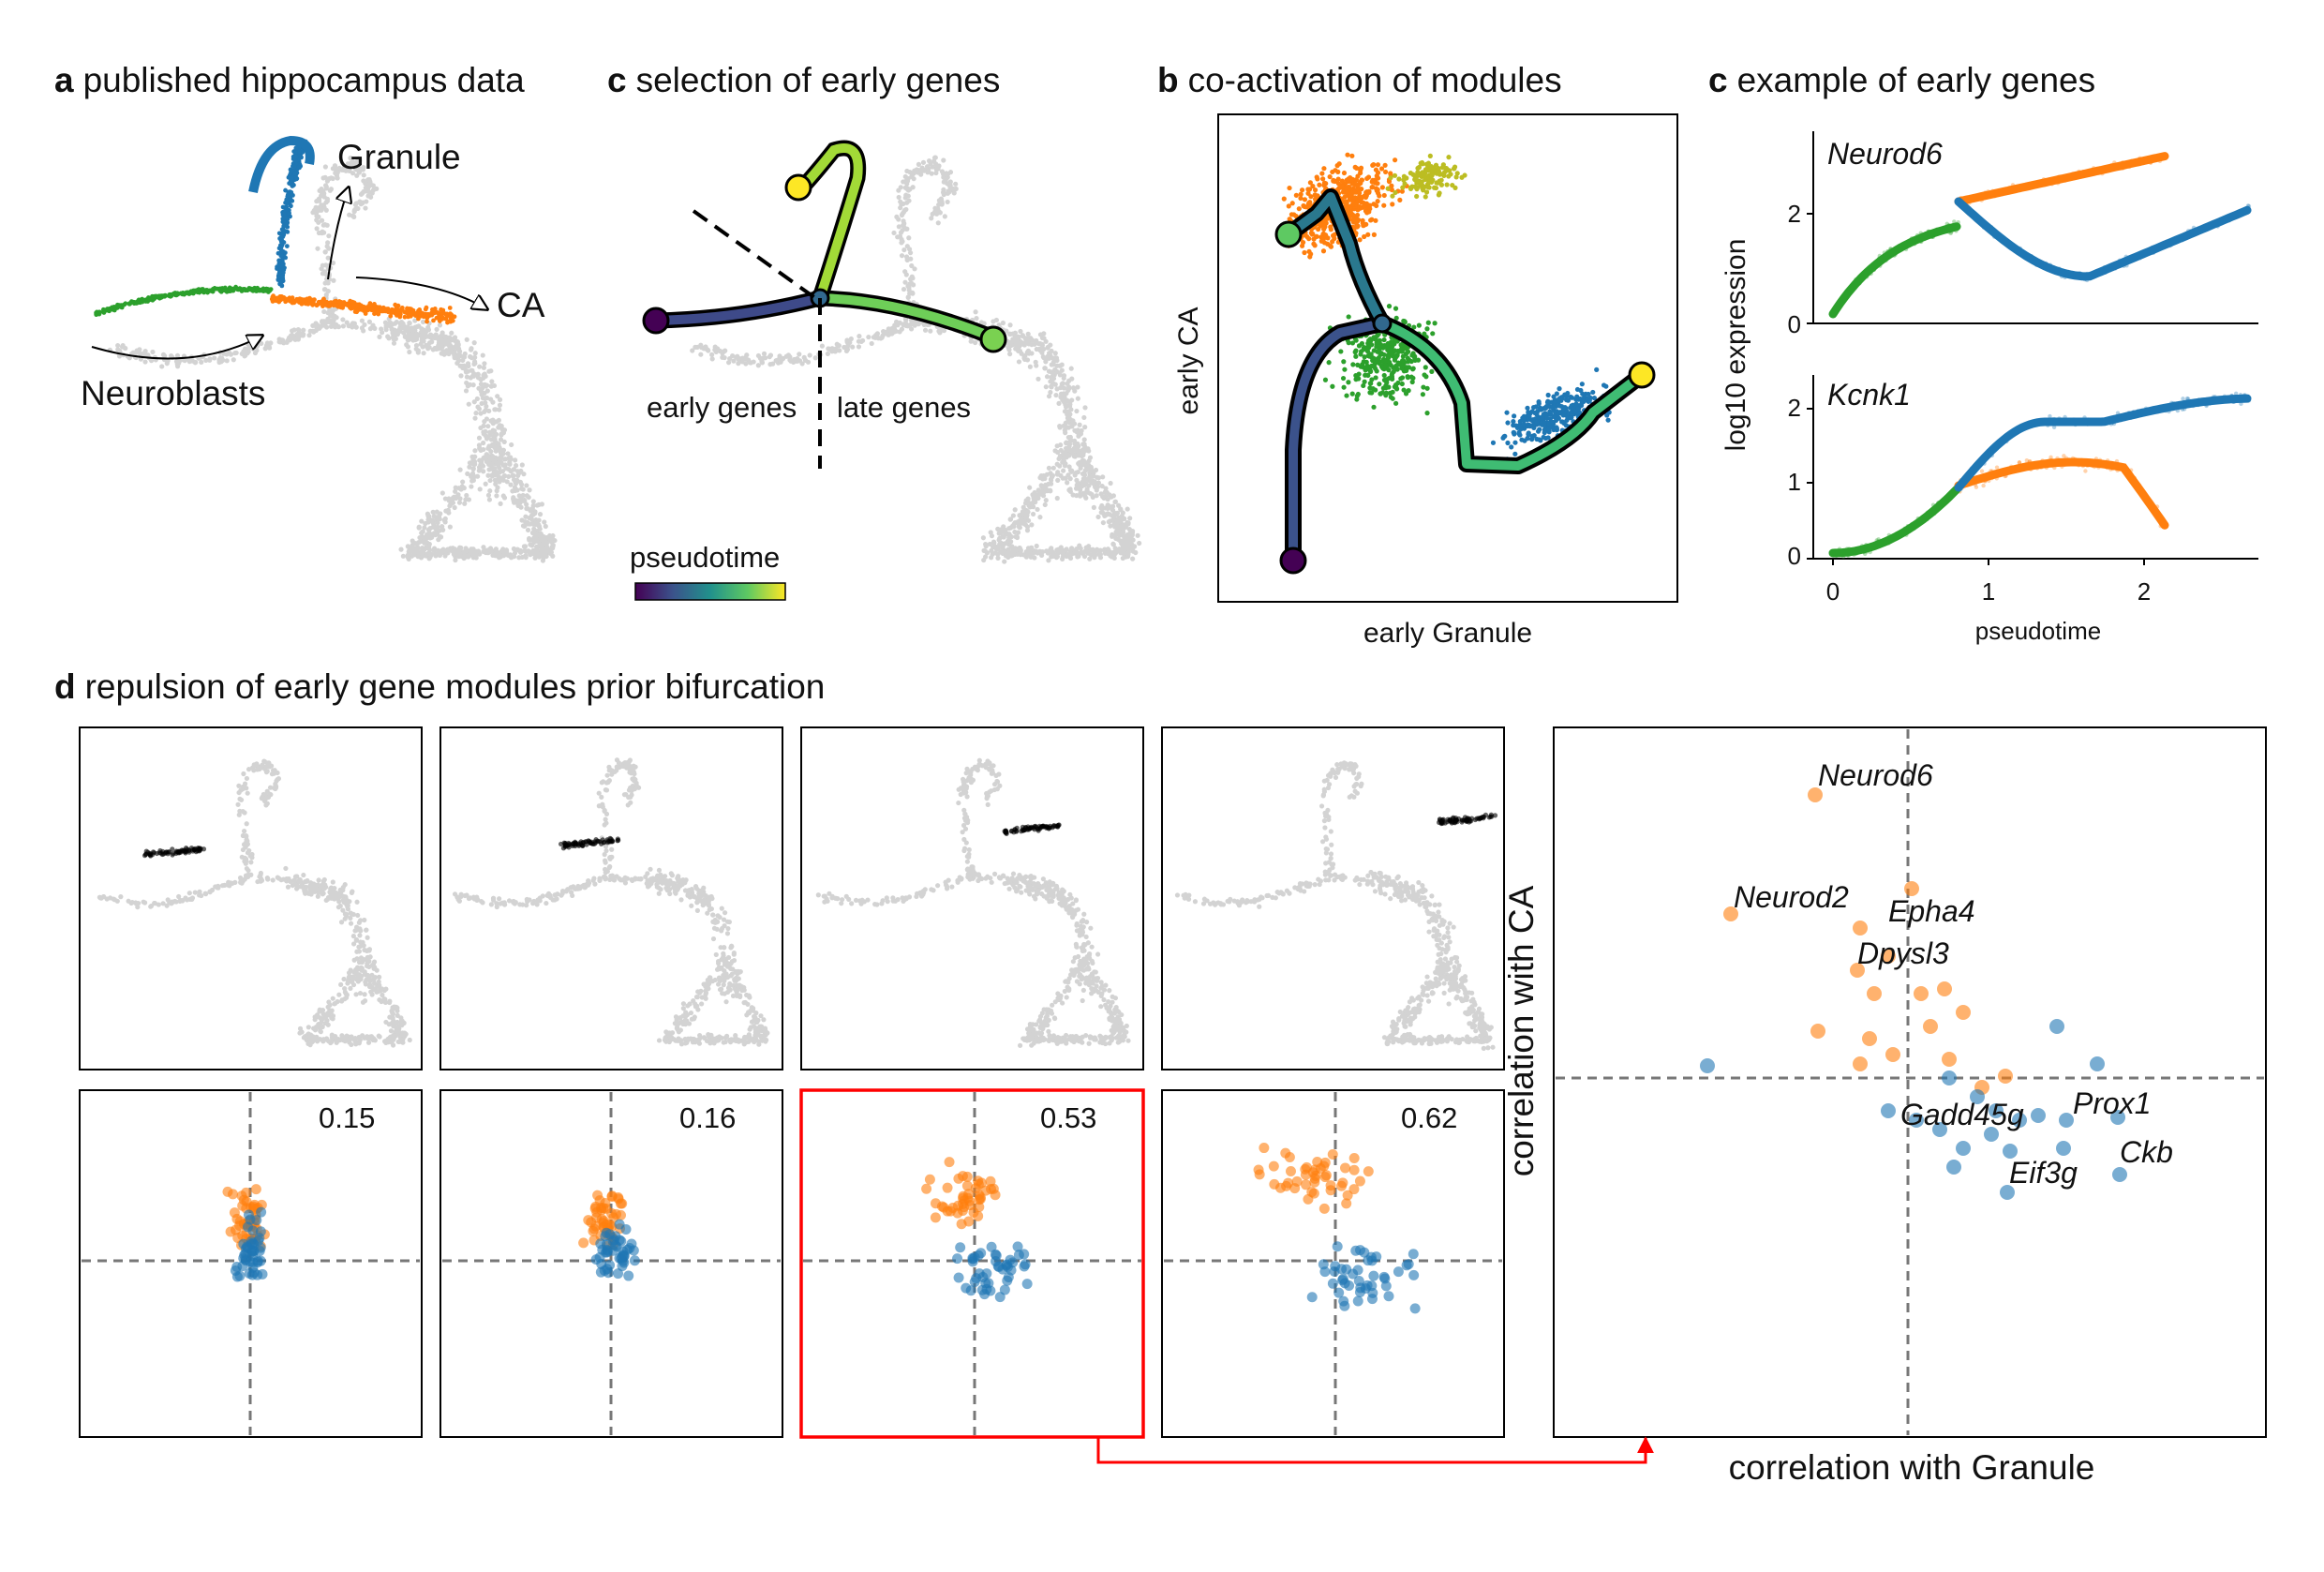  I want to click on arrow-to-granule, so click(338, 233).